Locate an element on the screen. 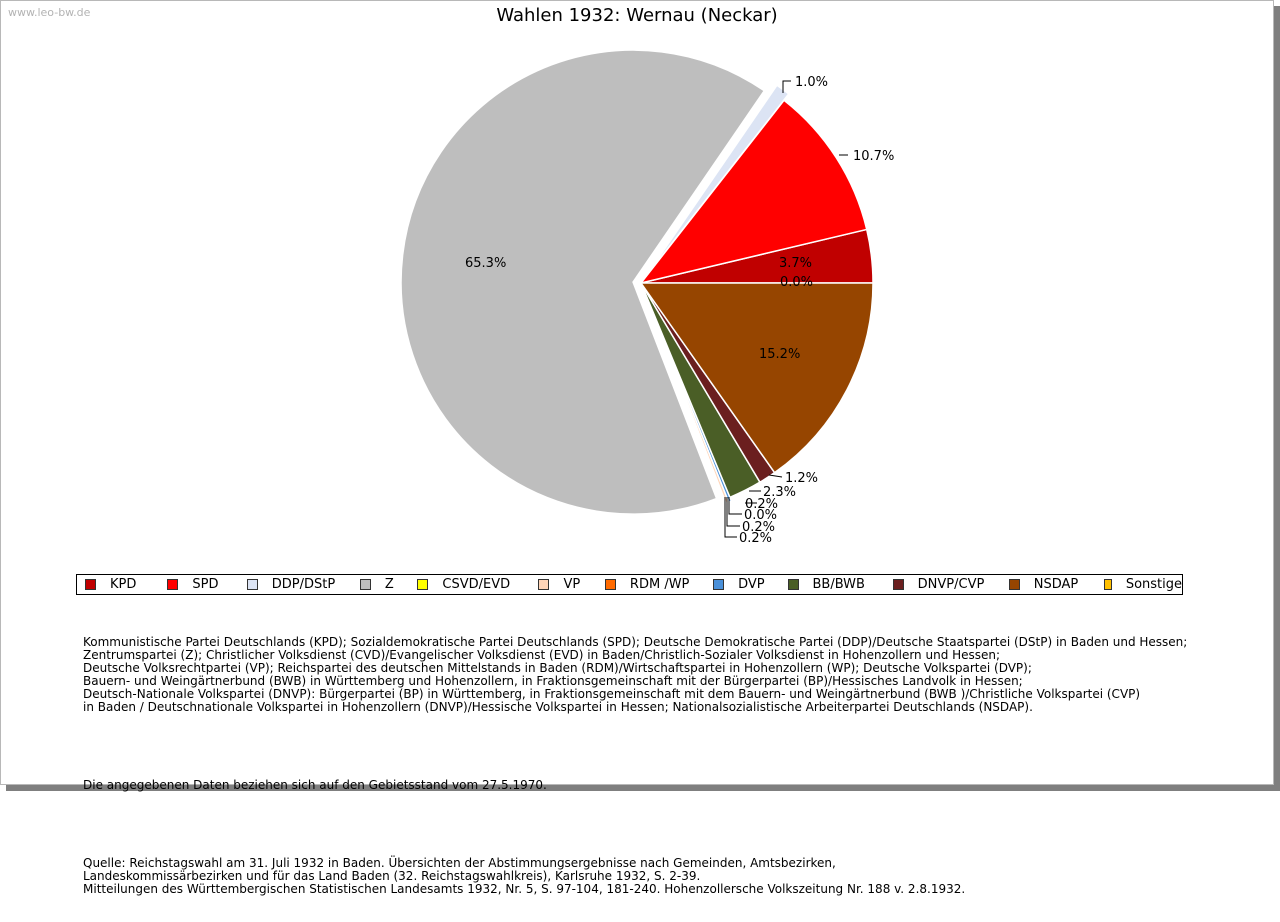 This screenshot has width=1280, height=922. legend-label-rdm-wp: RDM /WP is located at coordinates (659, 584).